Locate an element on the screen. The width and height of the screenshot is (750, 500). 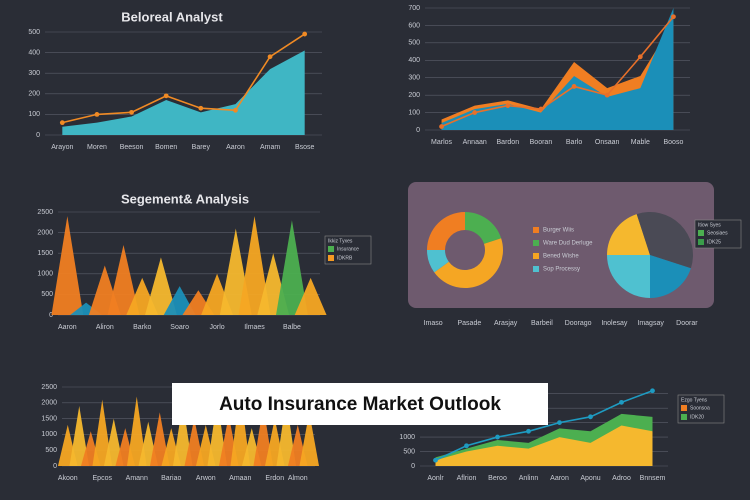
x-tick-label: Bnnsem is located at coordinates (653, 478).